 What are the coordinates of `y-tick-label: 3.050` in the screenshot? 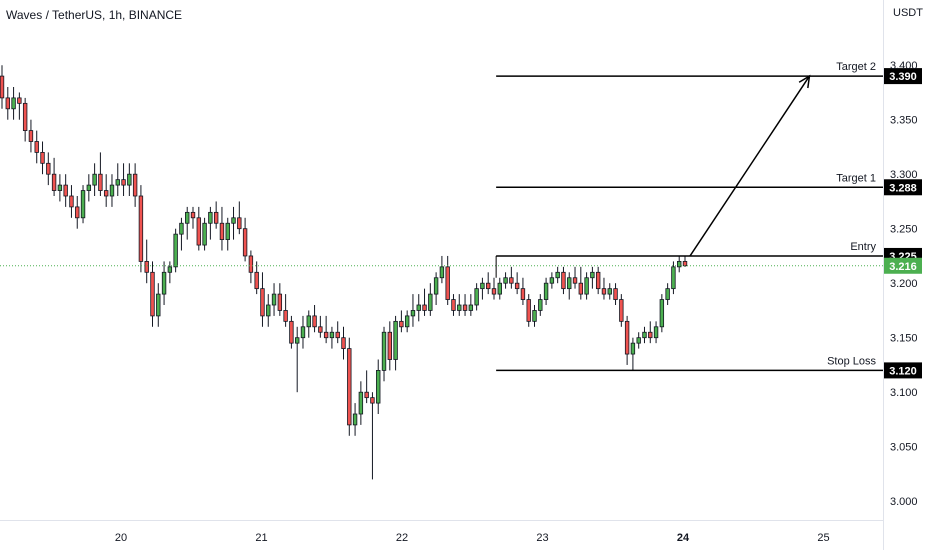 It's located at (904, 448).